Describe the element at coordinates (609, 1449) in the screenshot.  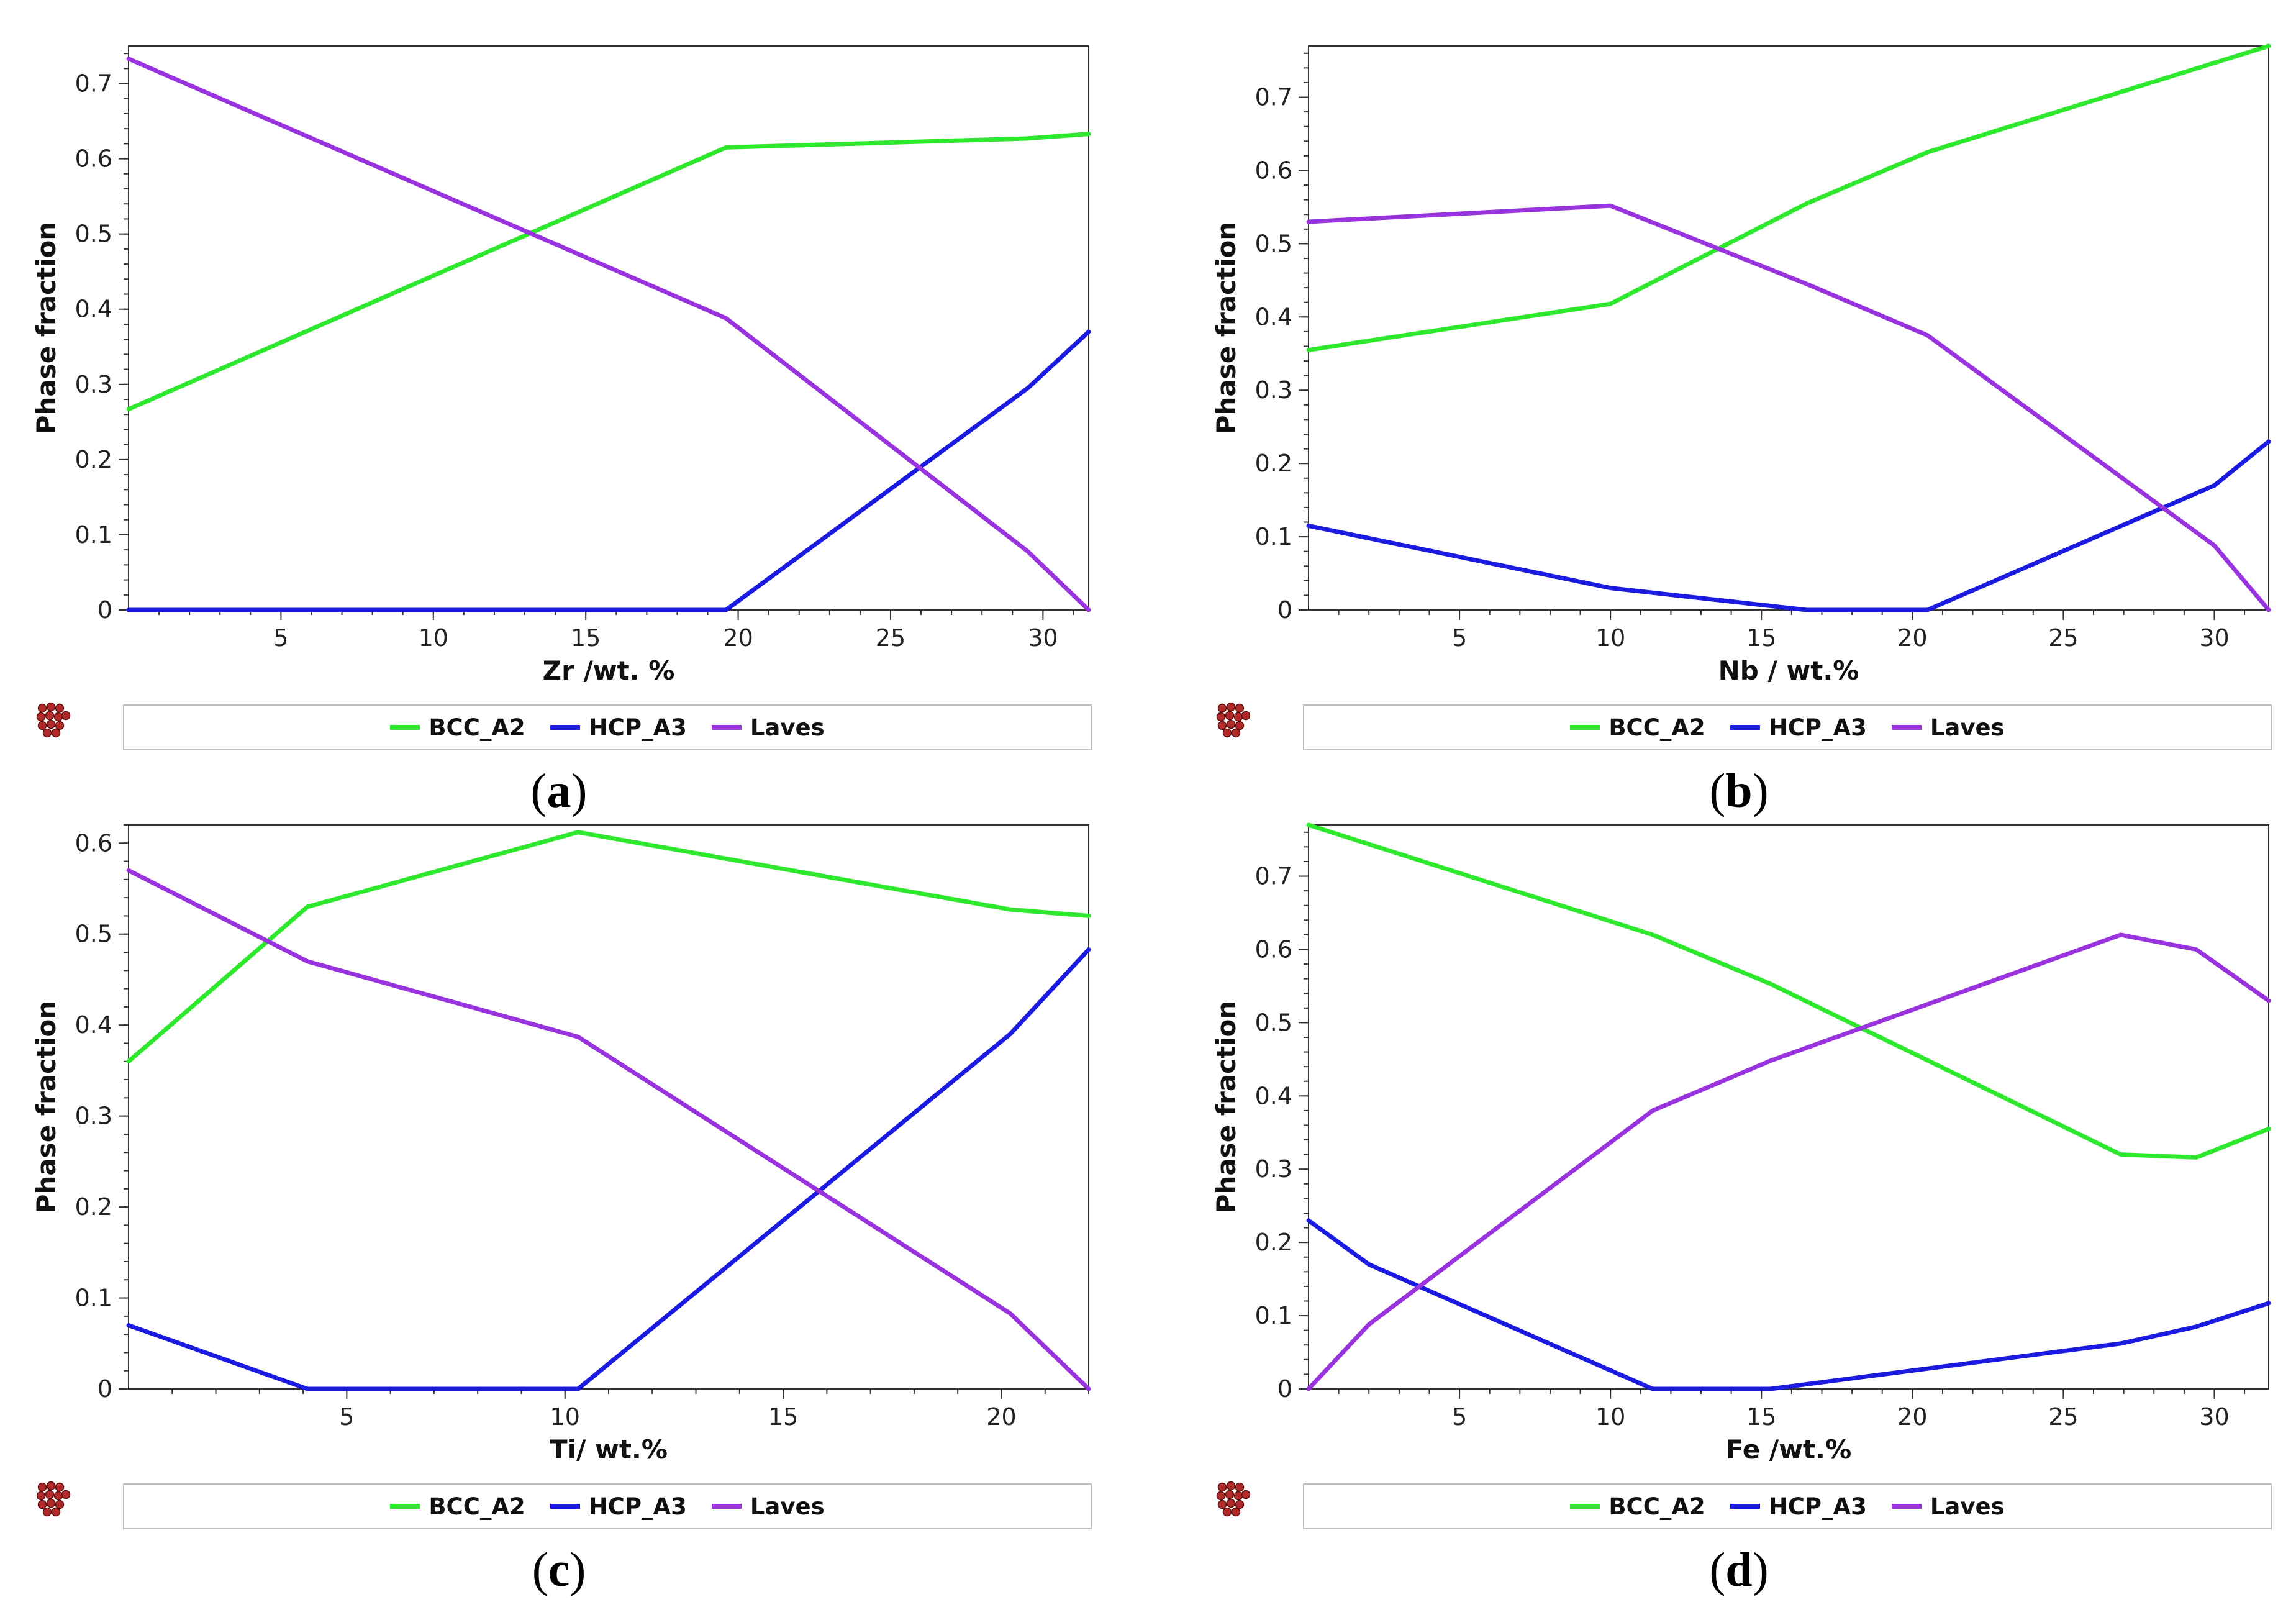
I see `x-axis-title: Ti/ wt.%` at that location.